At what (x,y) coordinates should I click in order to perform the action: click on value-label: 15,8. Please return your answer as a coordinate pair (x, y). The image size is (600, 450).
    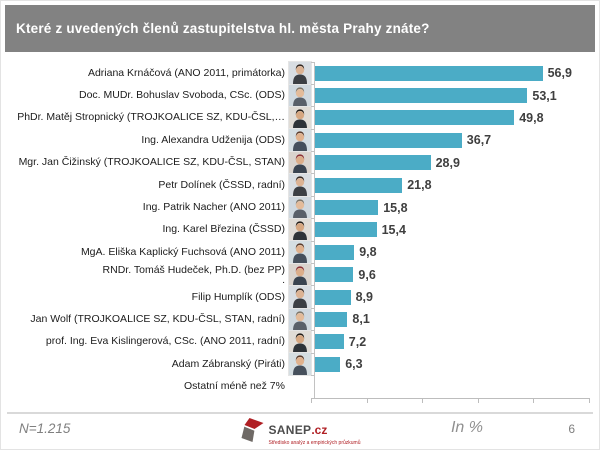
    Looking at the image, I should click on (395, 207).